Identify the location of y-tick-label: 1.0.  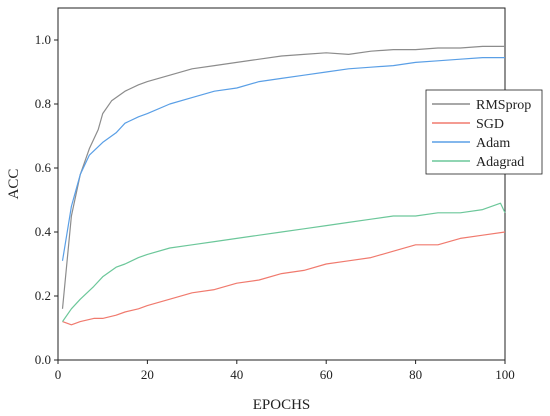
(43, 39).